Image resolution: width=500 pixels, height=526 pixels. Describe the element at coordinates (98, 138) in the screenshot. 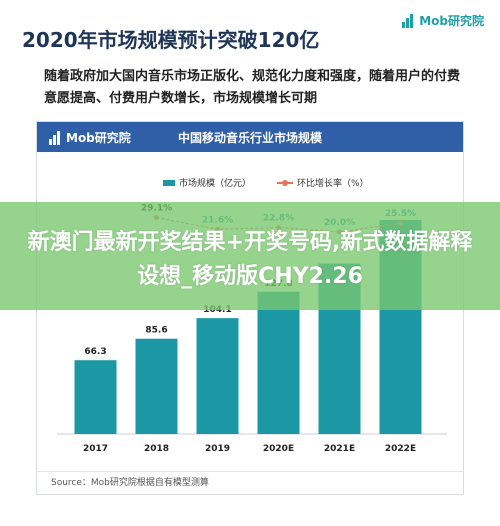

I see `card-brand-name: Mob研究院` at that location.